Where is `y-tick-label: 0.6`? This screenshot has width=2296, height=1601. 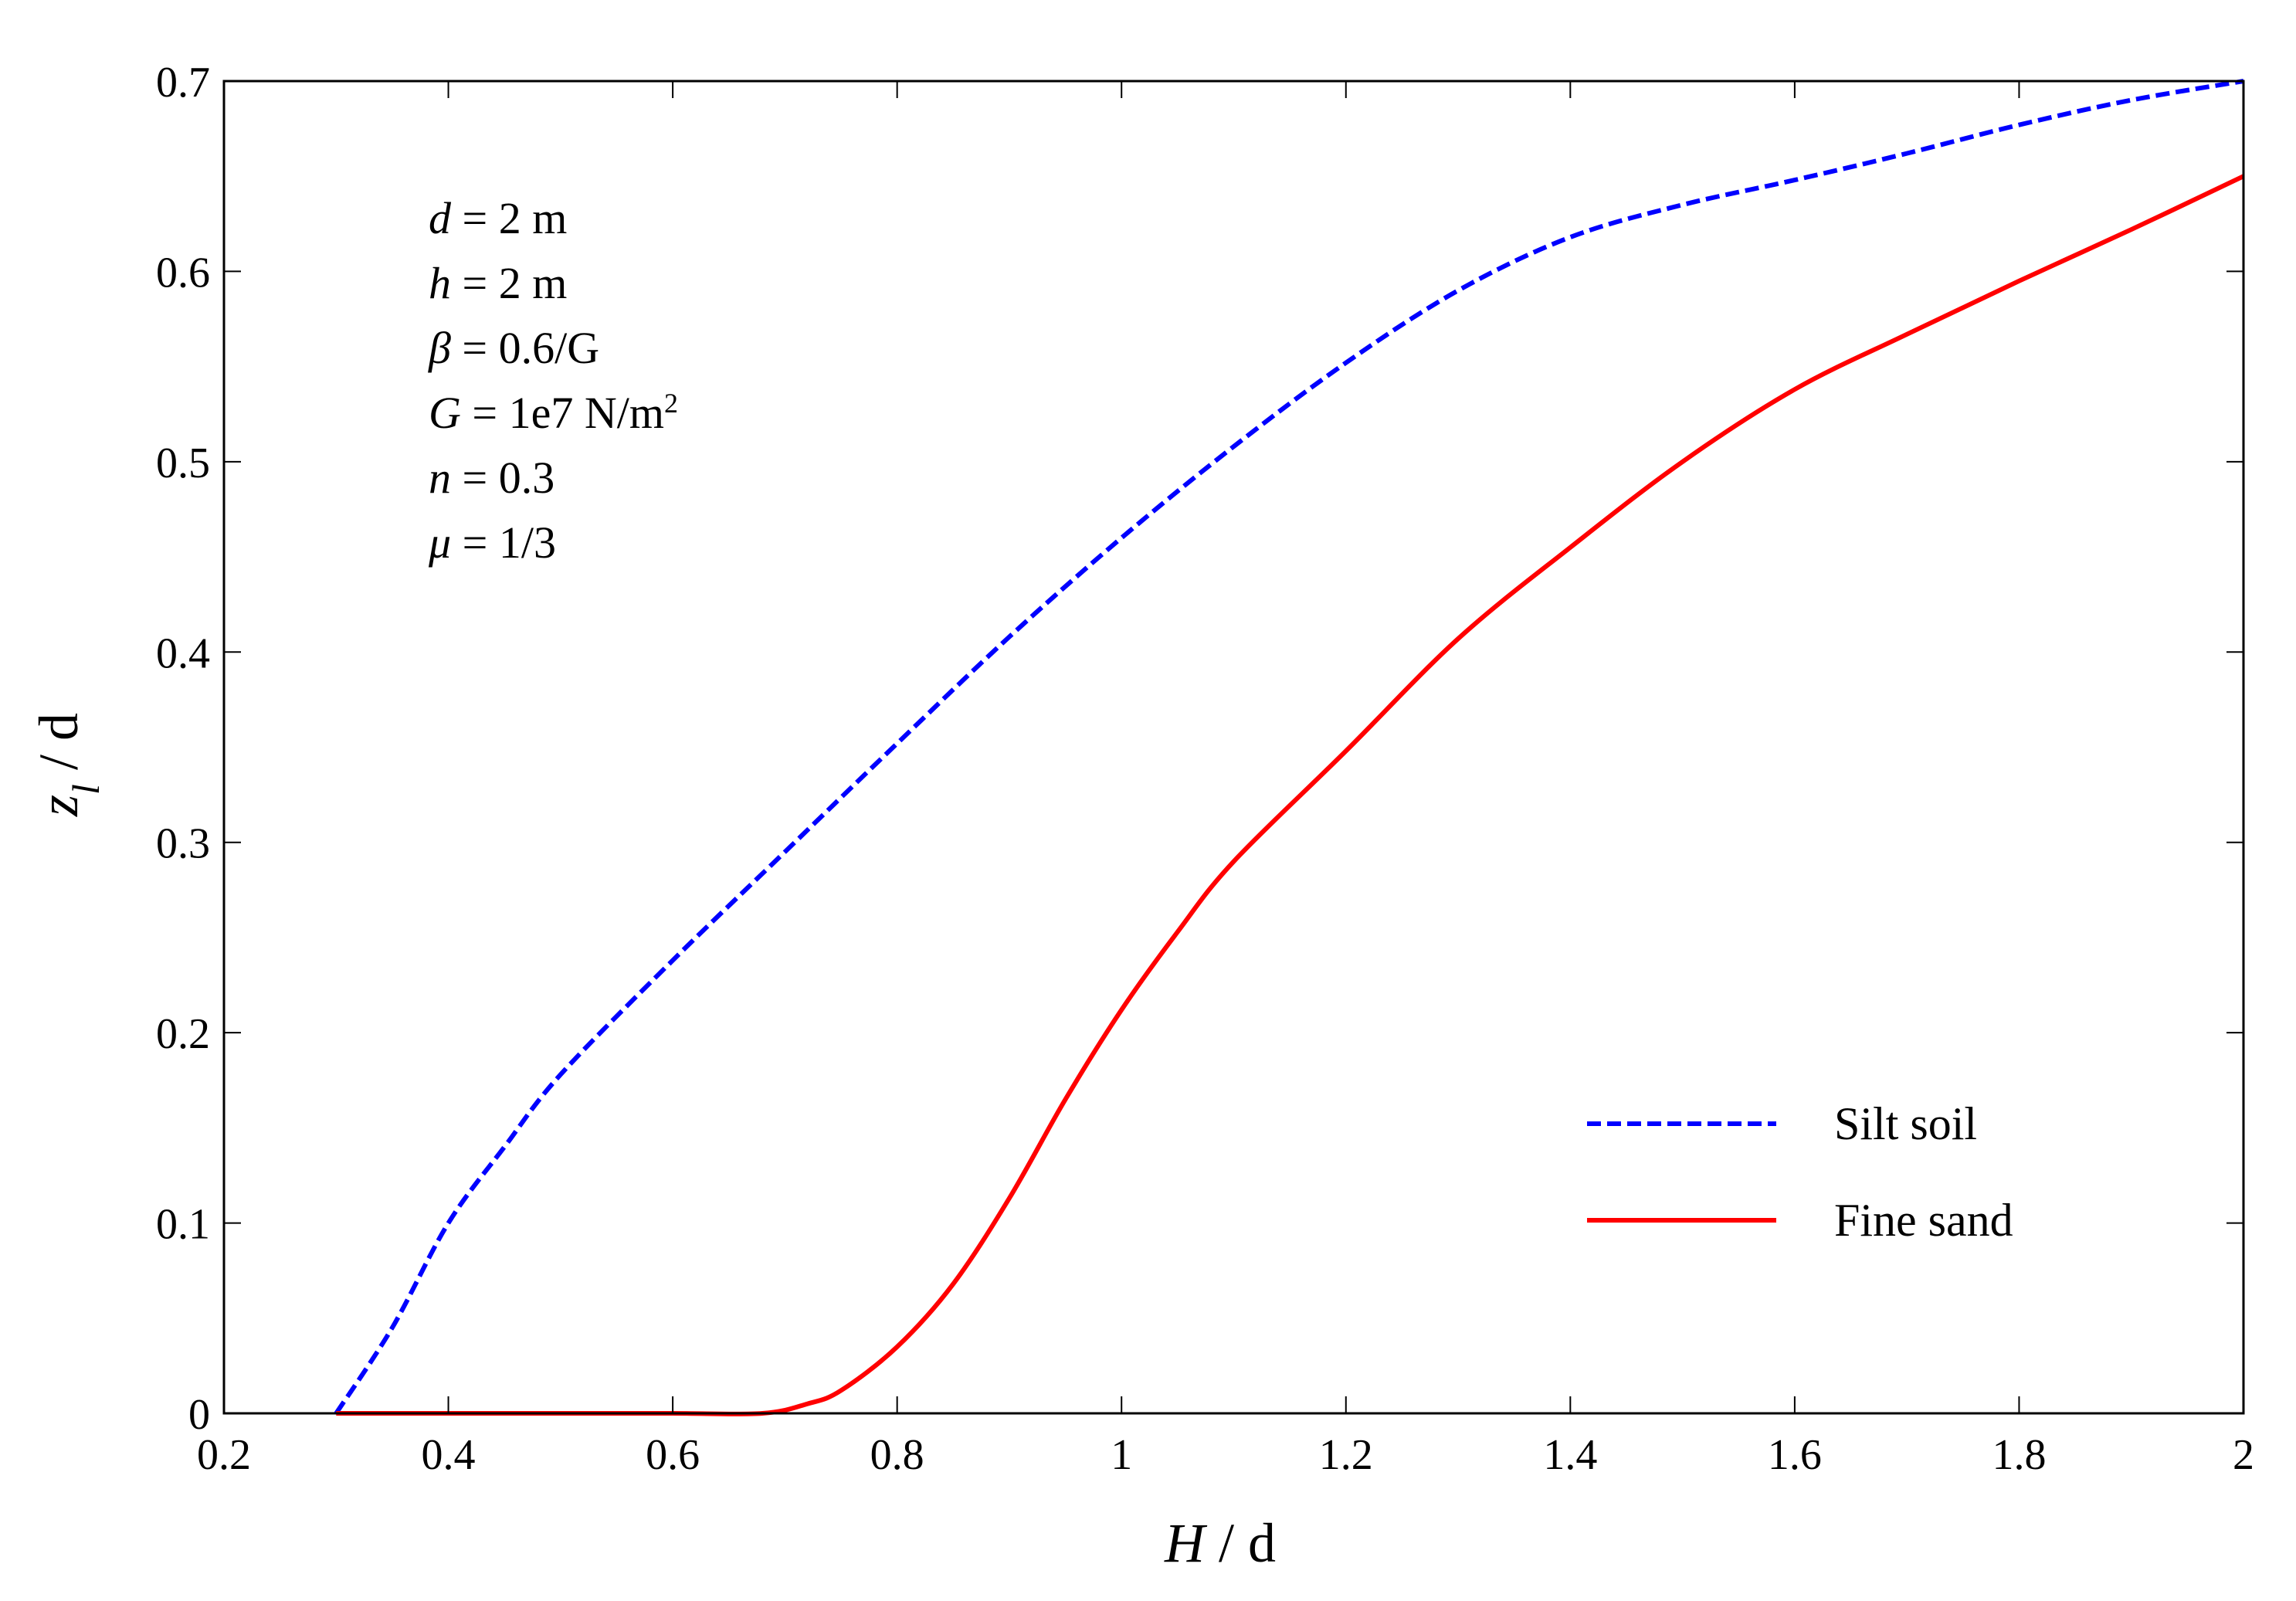
y-tick-label: 0.6 is located at coordinates (183, 273).